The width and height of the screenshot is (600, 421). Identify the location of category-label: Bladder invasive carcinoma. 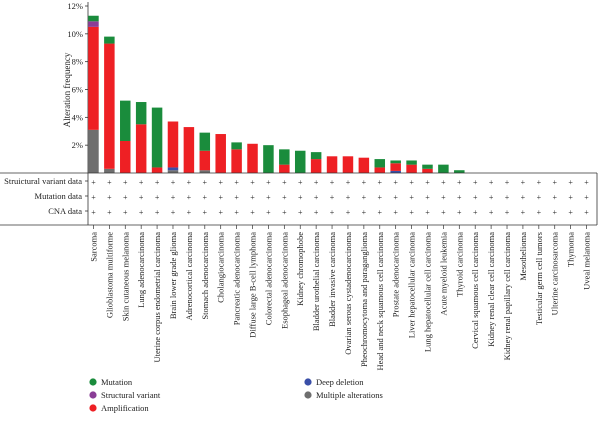
(332, 279).